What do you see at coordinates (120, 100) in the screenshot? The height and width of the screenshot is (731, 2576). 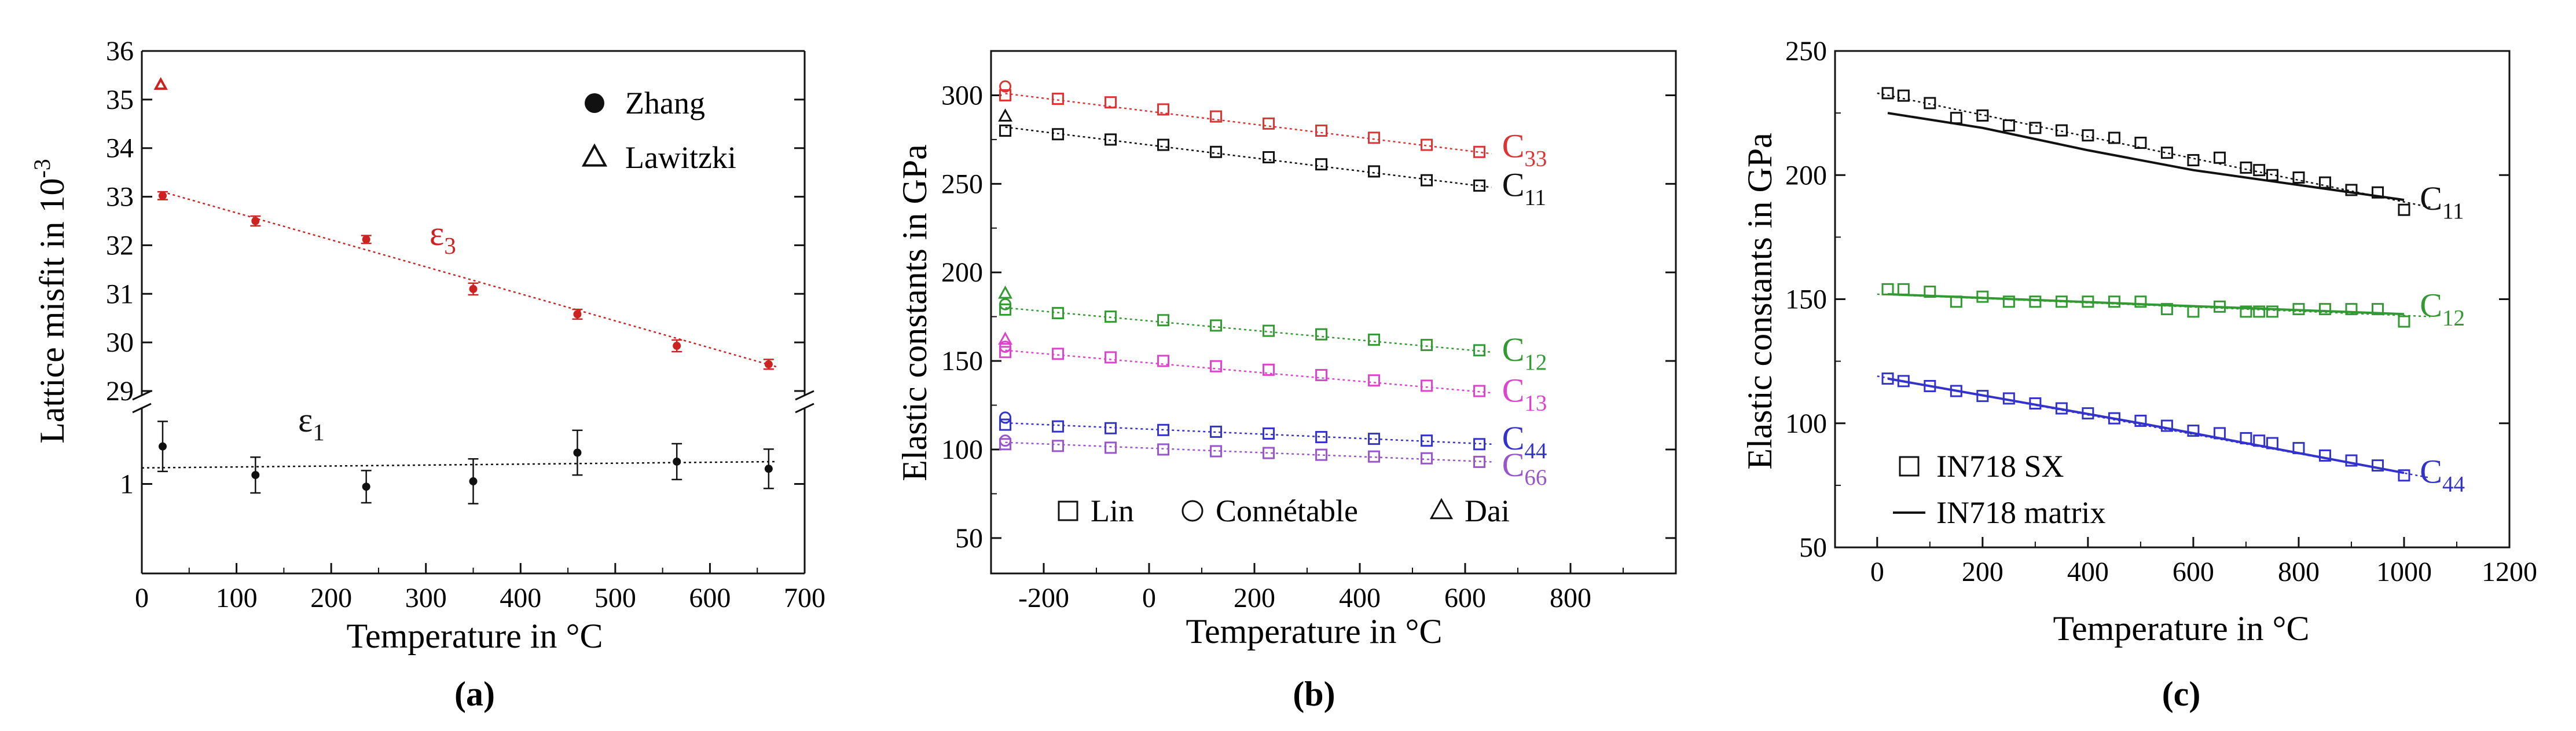 I see `y-tick-label: 35` at bounding box center [120, 100].